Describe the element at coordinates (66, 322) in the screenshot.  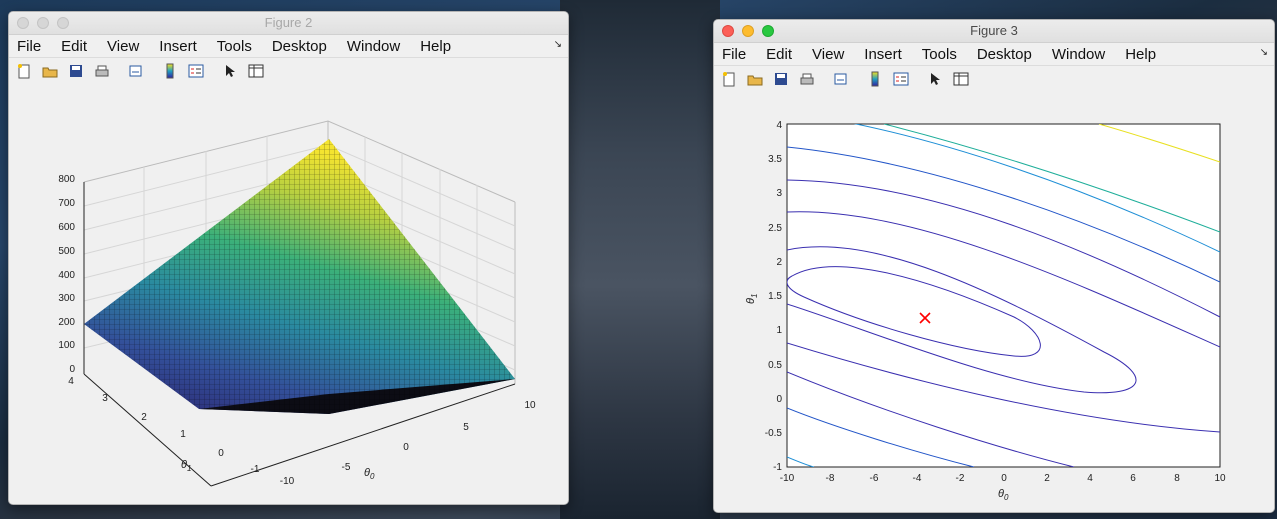
I see `z-tick: 200` at that location.